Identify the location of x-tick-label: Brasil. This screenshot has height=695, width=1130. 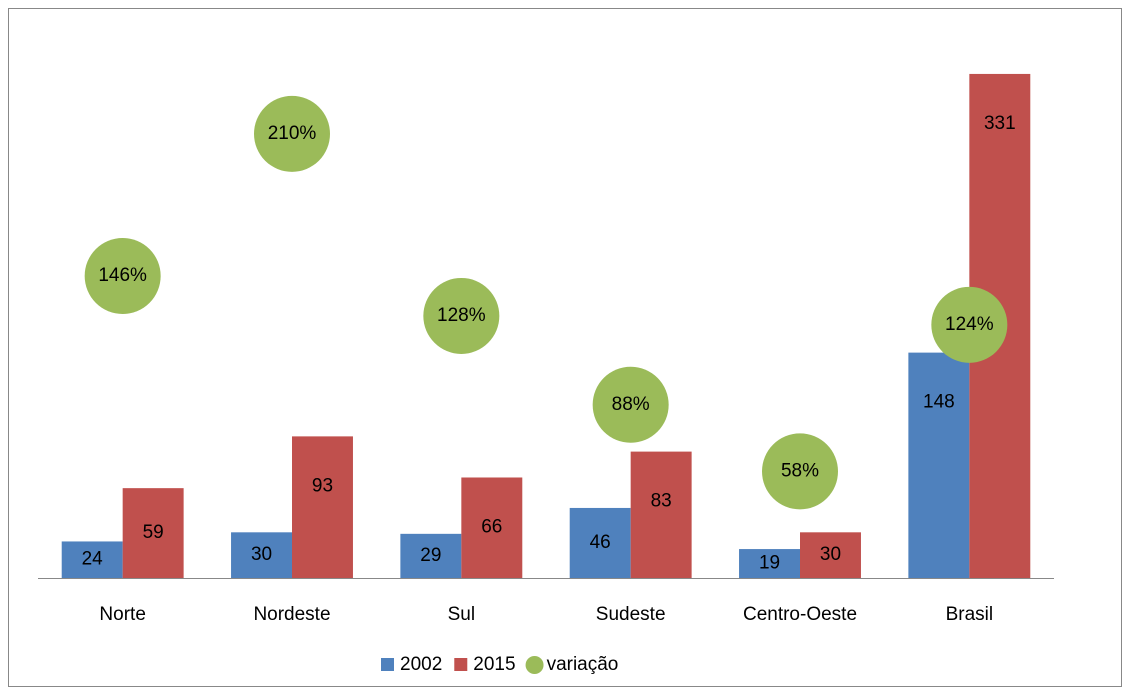
(970, 614).